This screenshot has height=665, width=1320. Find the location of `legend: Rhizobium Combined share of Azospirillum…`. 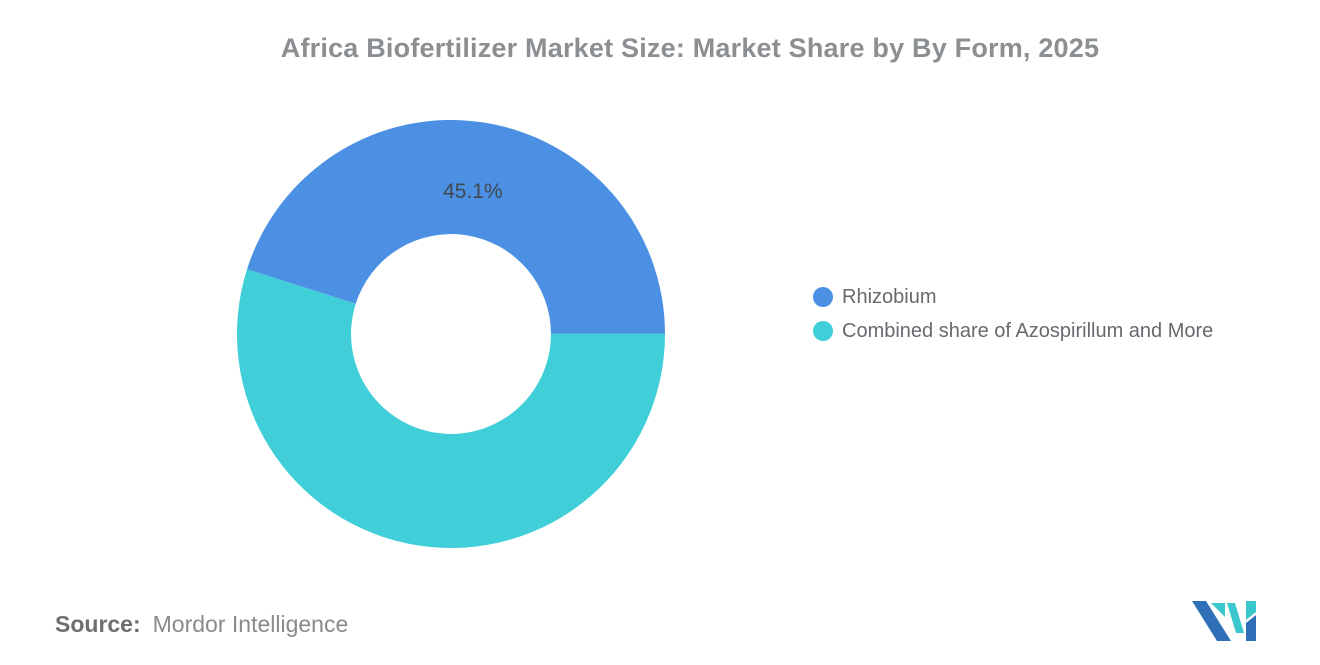

legend: Rhizobium Combined share of Azospirillum… is located at coordinates (1013, 314).